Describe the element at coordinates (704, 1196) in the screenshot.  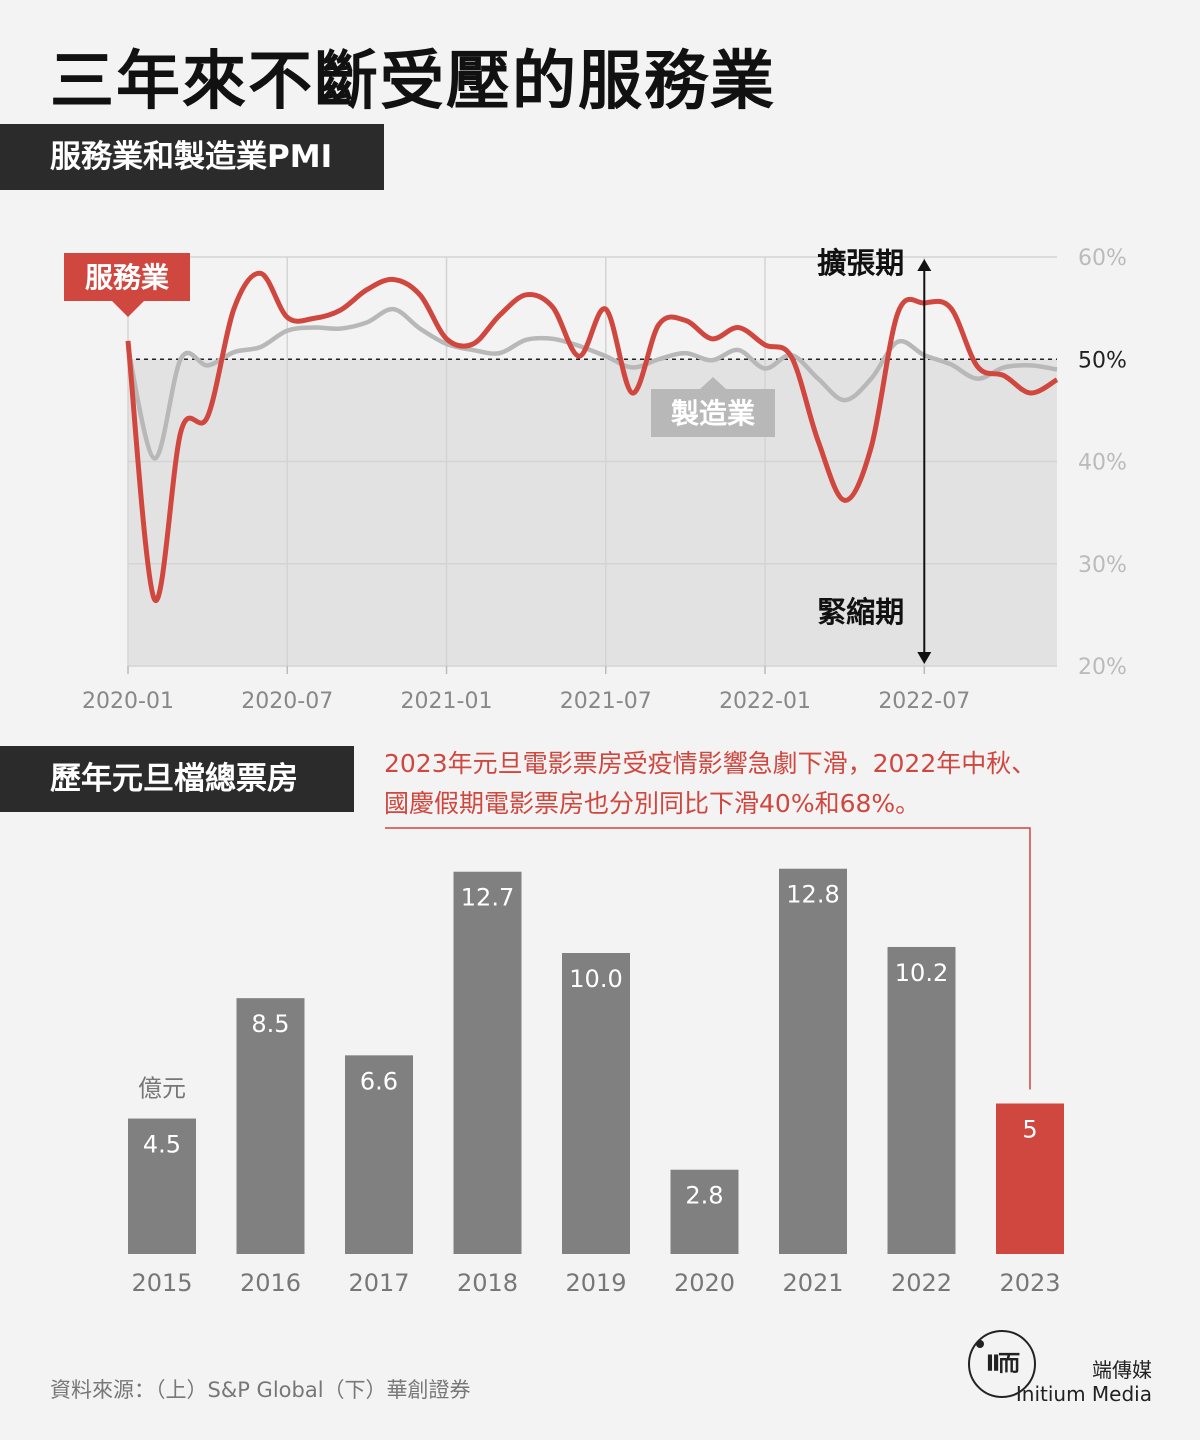
I see `bar-value-label: 2.8` at that location.